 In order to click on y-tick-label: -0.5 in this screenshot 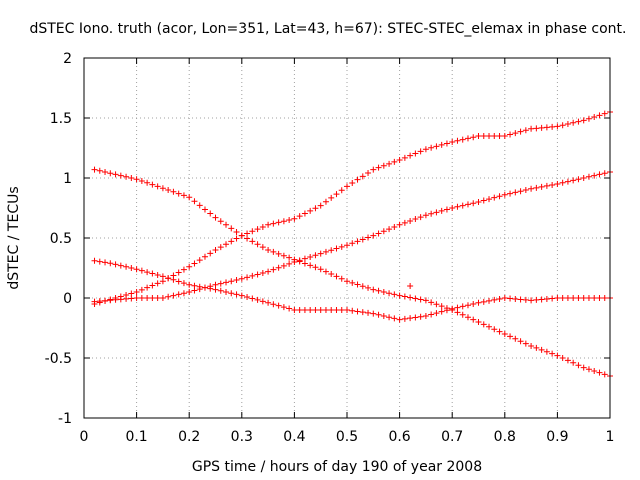, I will do `click(58, 359)`.